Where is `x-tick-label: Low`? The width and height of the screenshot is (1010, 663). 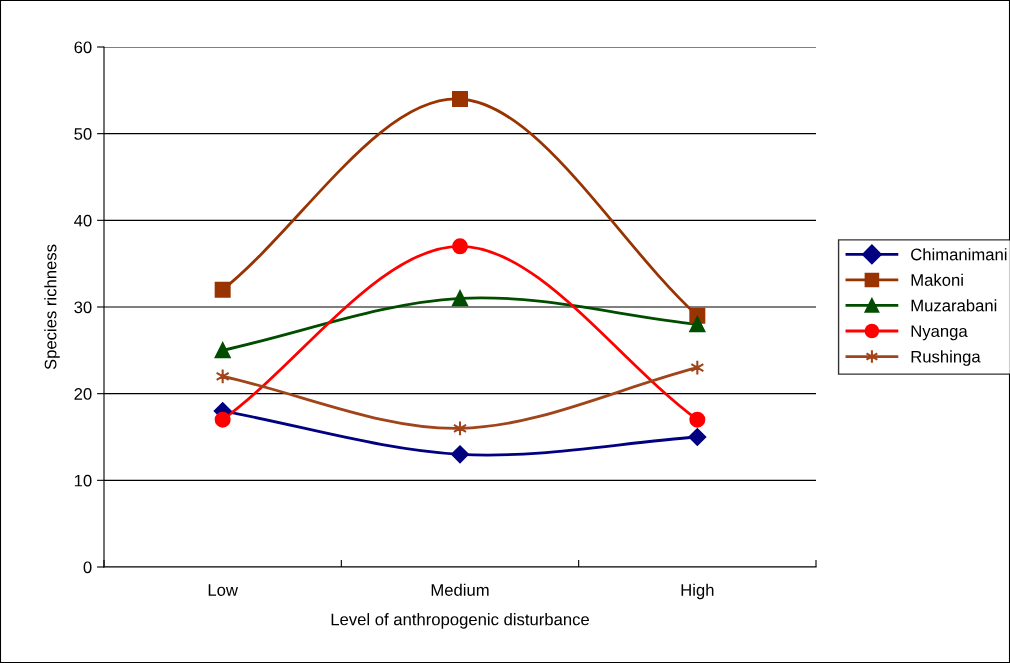
x-tick-label: Low is located at coordinates (223, 590).